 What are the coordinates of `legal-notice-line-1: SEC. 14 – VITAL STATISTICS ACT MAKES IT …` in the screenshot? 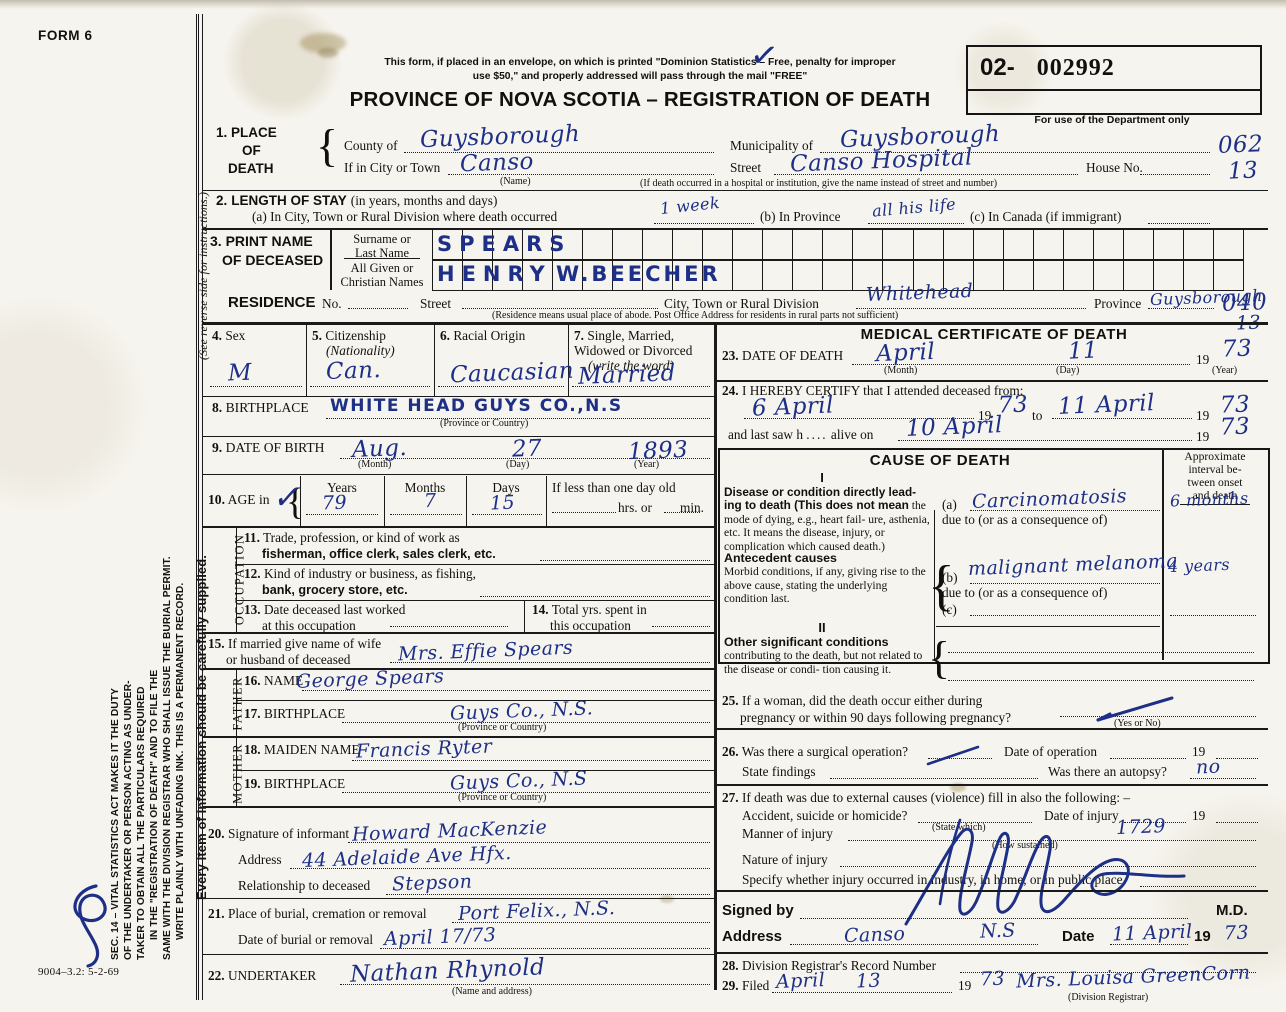 It's located at (115, 824).